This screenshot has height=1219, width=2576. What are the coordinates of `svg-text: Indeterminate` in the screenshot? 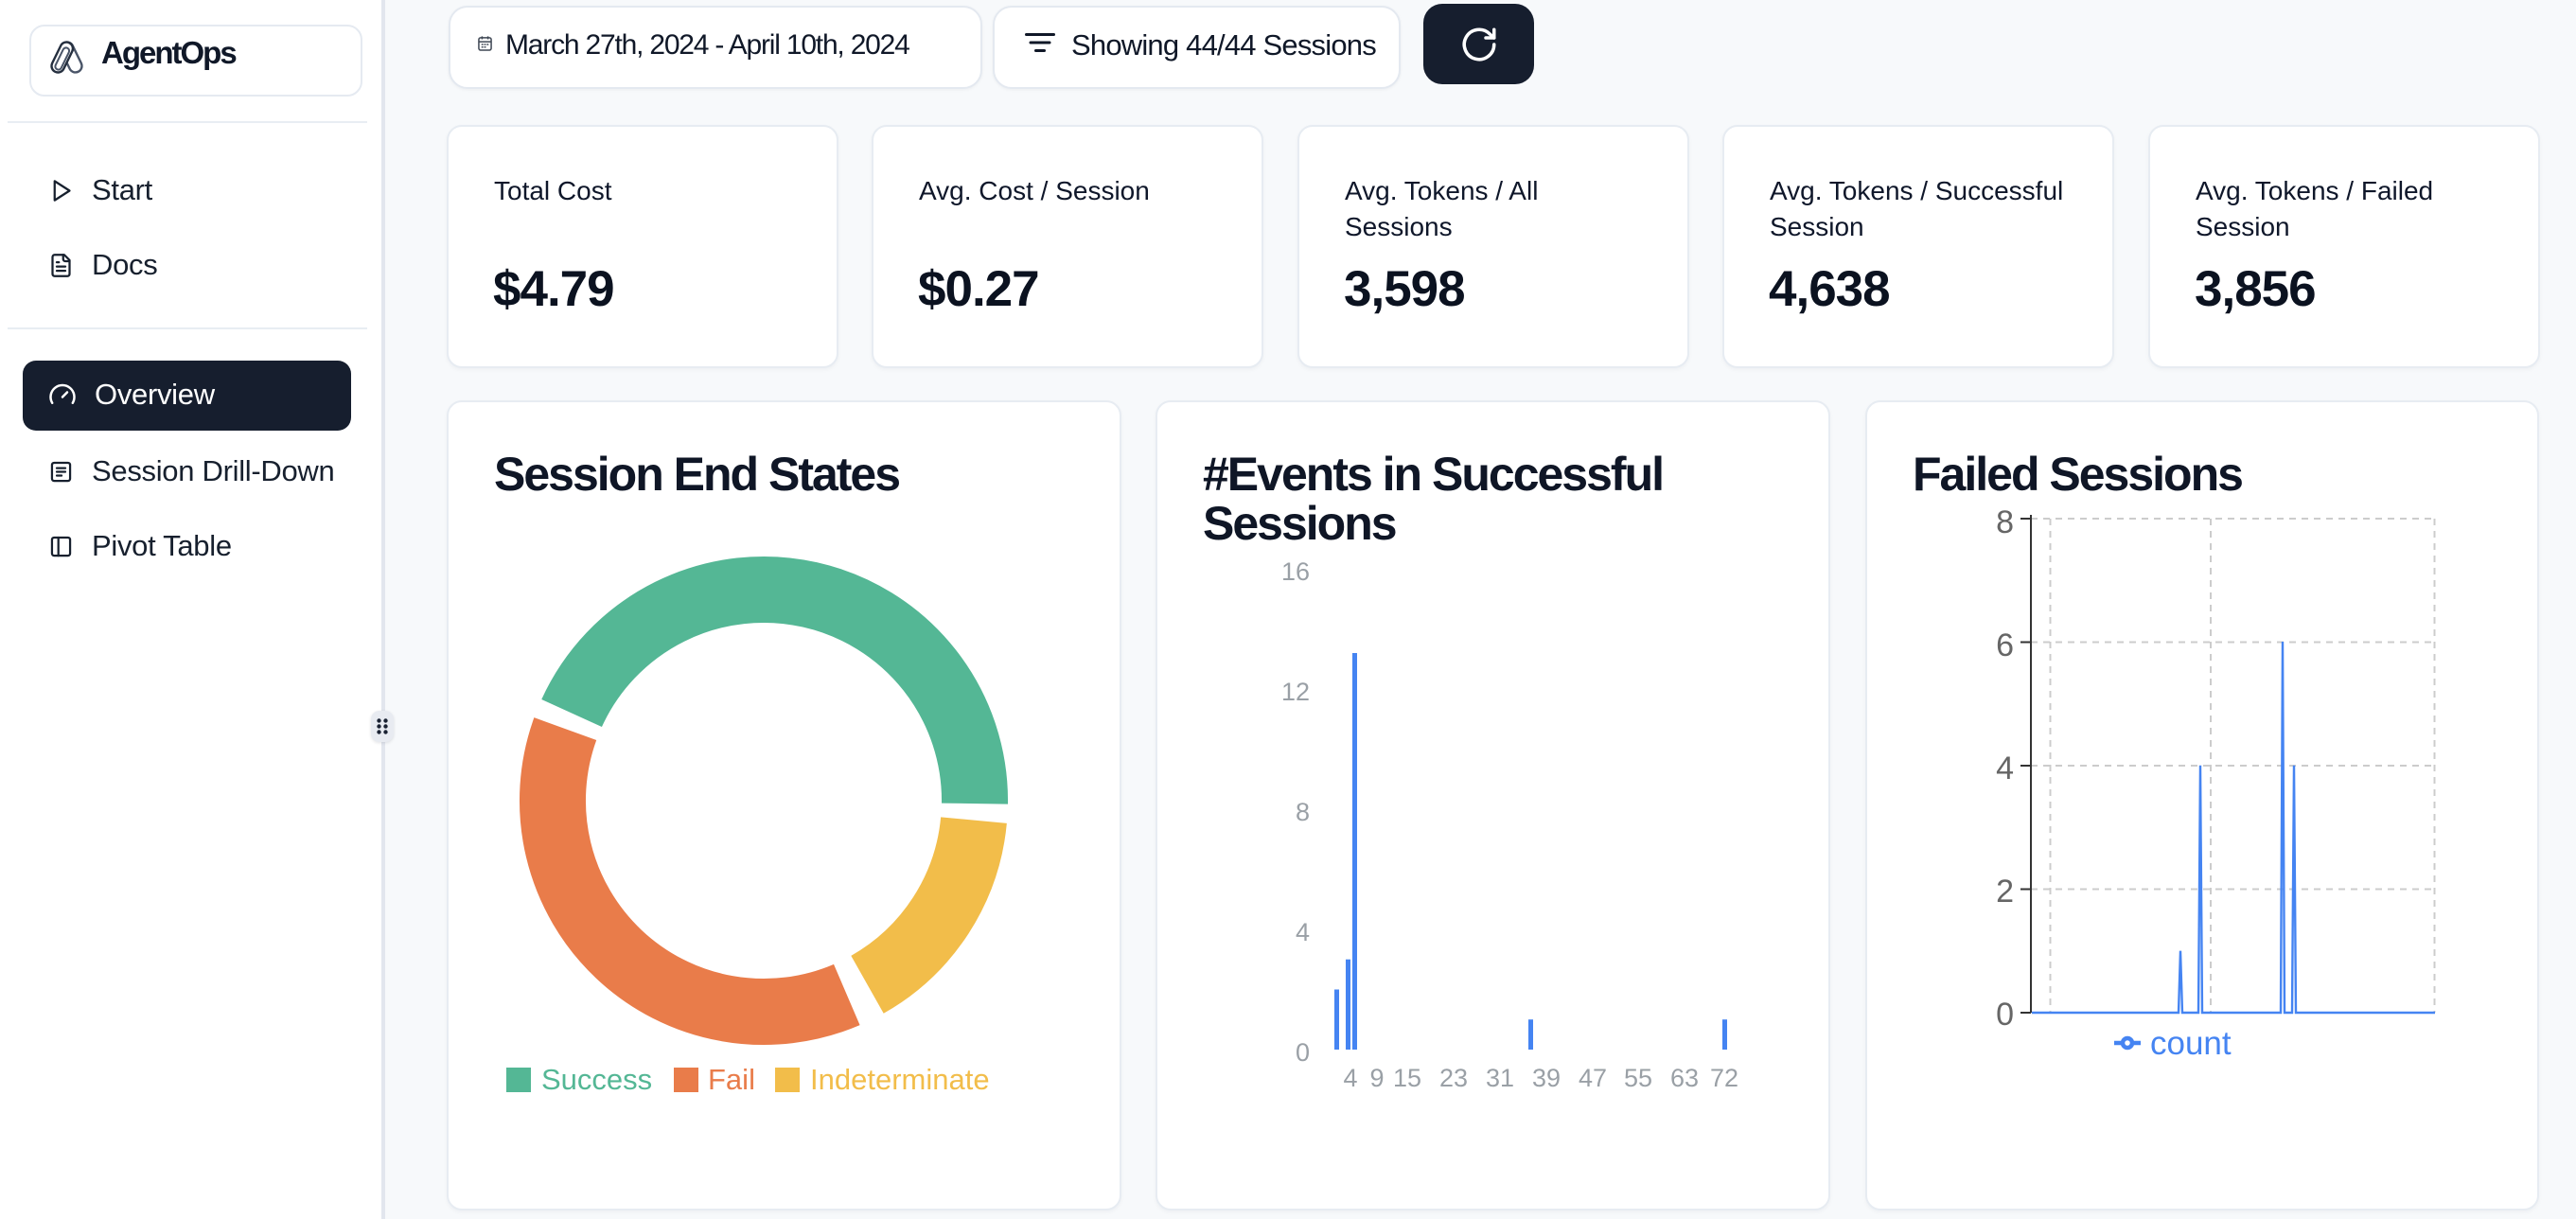 It's located at (900, 1079).